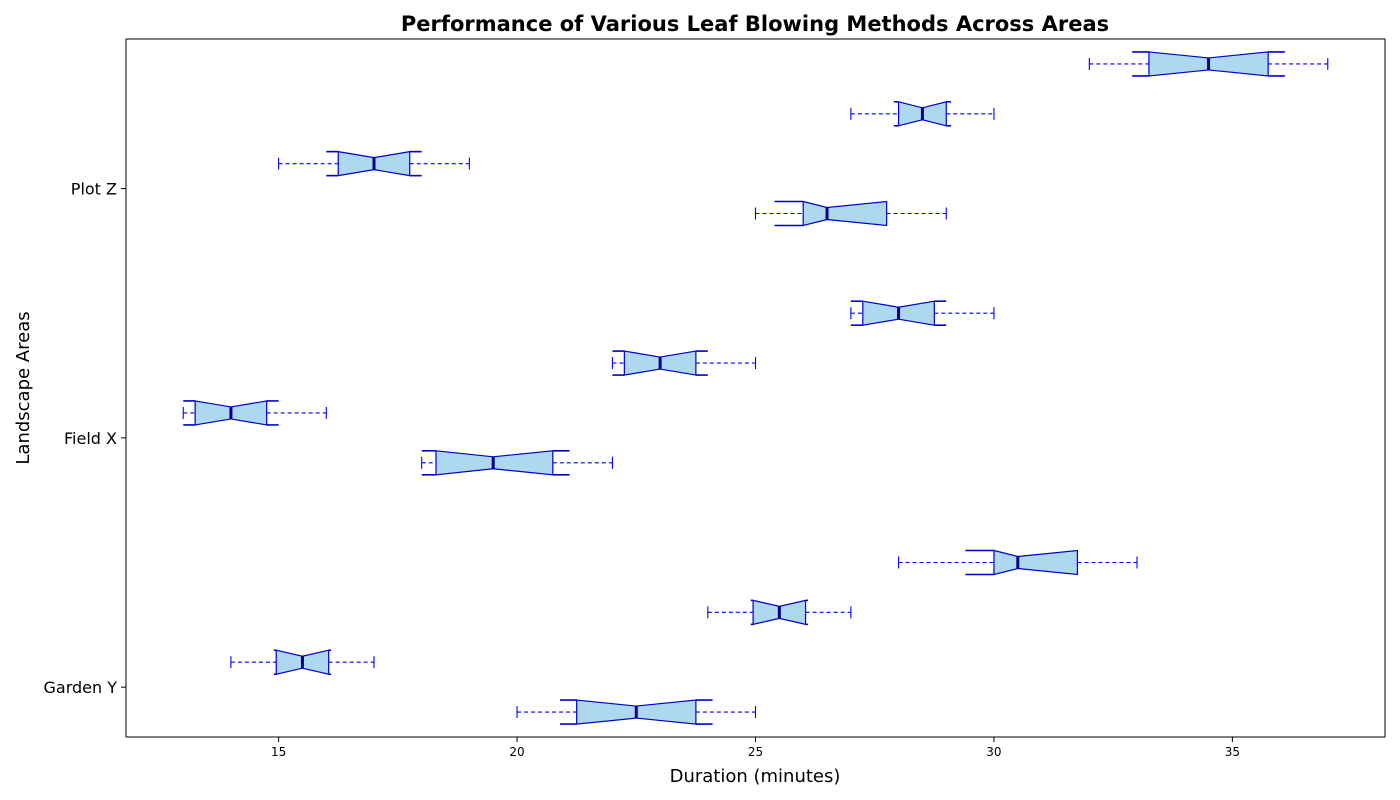 Image resolution: width=1400 pixels, height=800 pixels. I want to click on y-tick-label: Garden Y, so click(81, 687).